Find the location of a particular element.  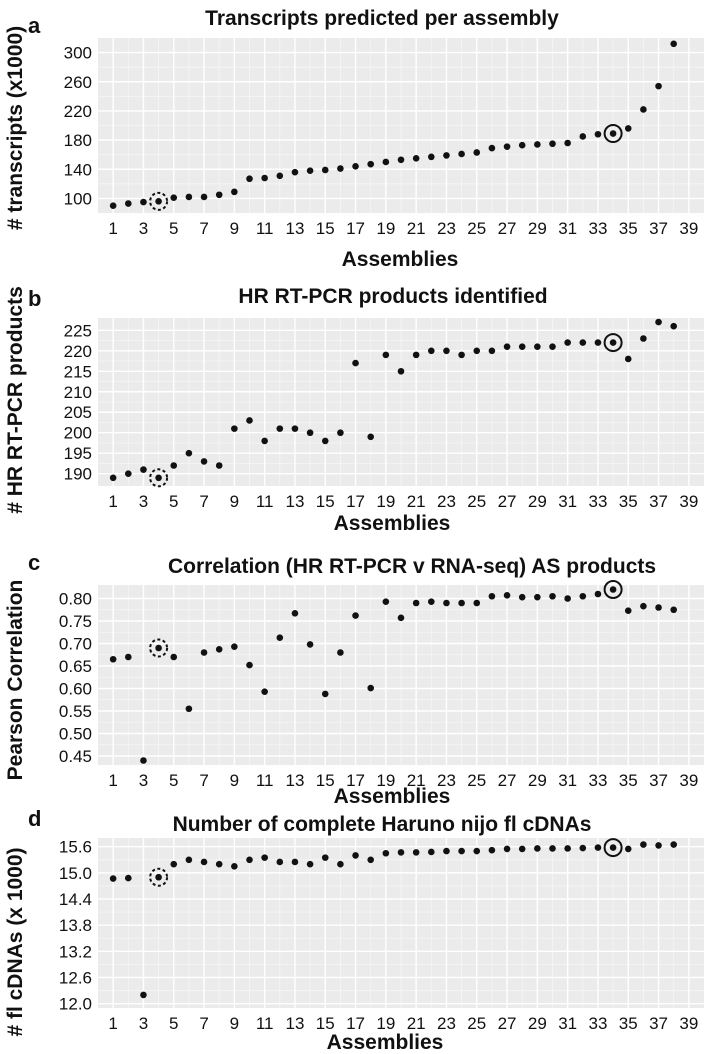

y-tick-label: 0.65 is located at coordinates (75, 666).